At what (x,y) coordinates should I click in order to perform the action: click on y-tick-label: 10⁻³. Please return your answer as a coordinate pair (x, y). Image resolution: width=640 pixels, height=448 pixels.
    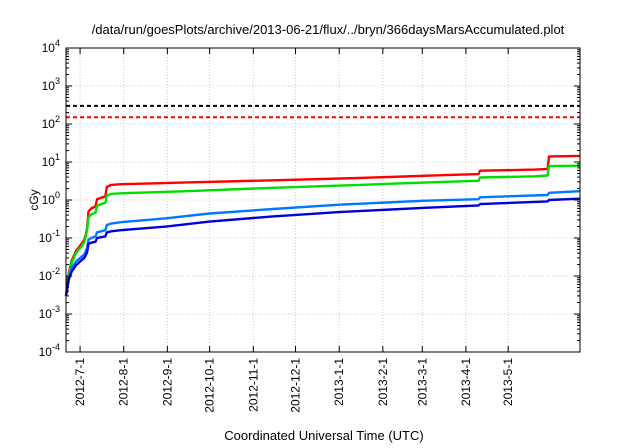
    Looking at the image, I should click on (49, 312).